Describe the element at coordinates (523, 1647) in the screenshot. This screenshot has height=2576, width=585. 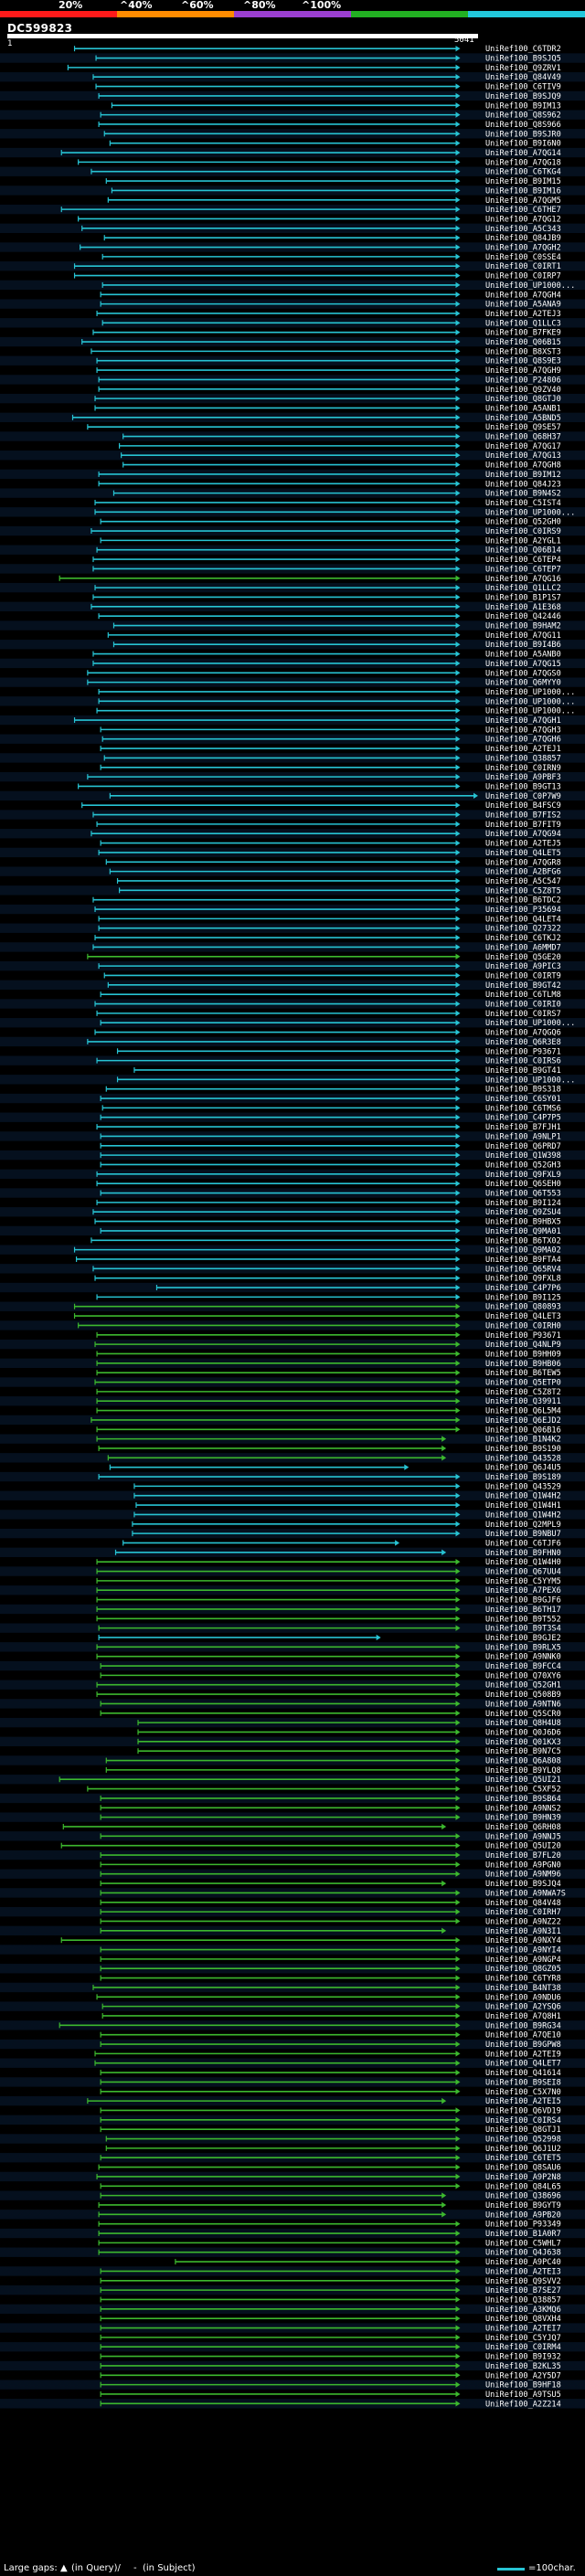
I see `hit-label: UniRef100_B9RLX5` at that location.